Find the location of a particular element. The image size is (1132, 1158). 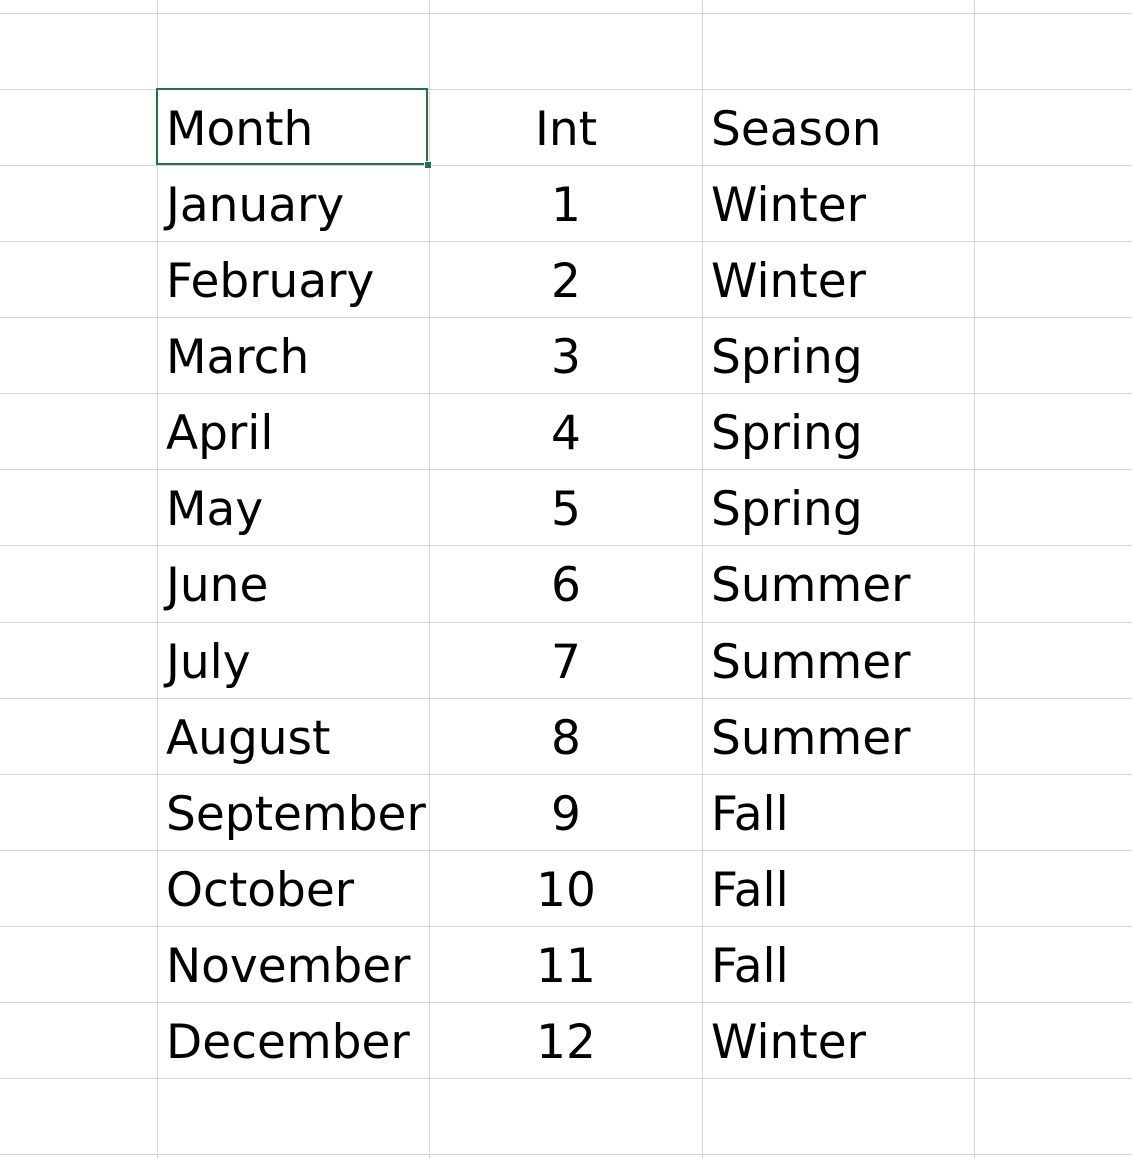

cell-month: March is located at coordinates (238, 357).